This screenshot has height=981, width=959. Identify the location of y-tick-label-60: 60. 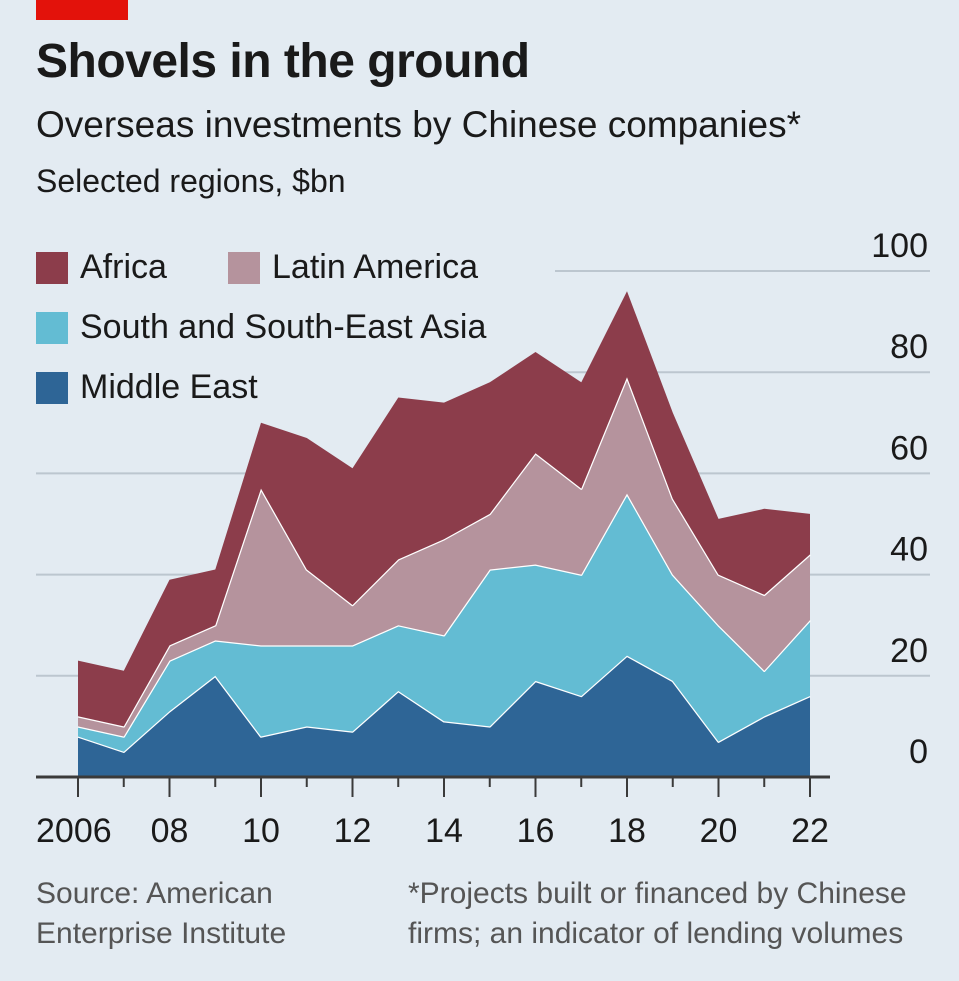
(909, 448).